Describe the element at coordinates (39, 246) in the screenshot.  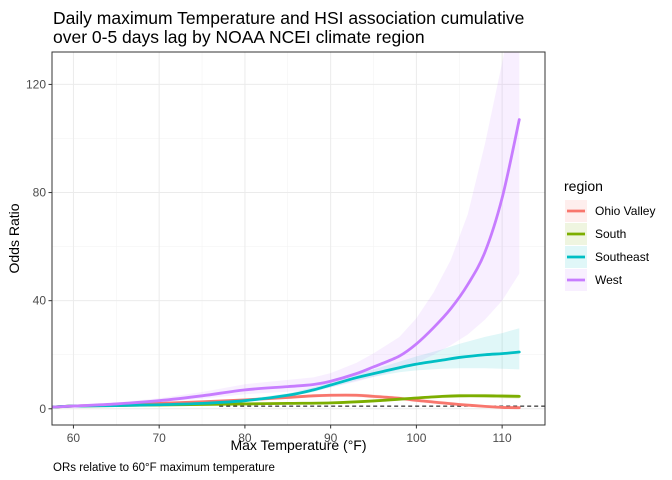
I see `y-axis-ticks: 0 40 80 120` at that location.